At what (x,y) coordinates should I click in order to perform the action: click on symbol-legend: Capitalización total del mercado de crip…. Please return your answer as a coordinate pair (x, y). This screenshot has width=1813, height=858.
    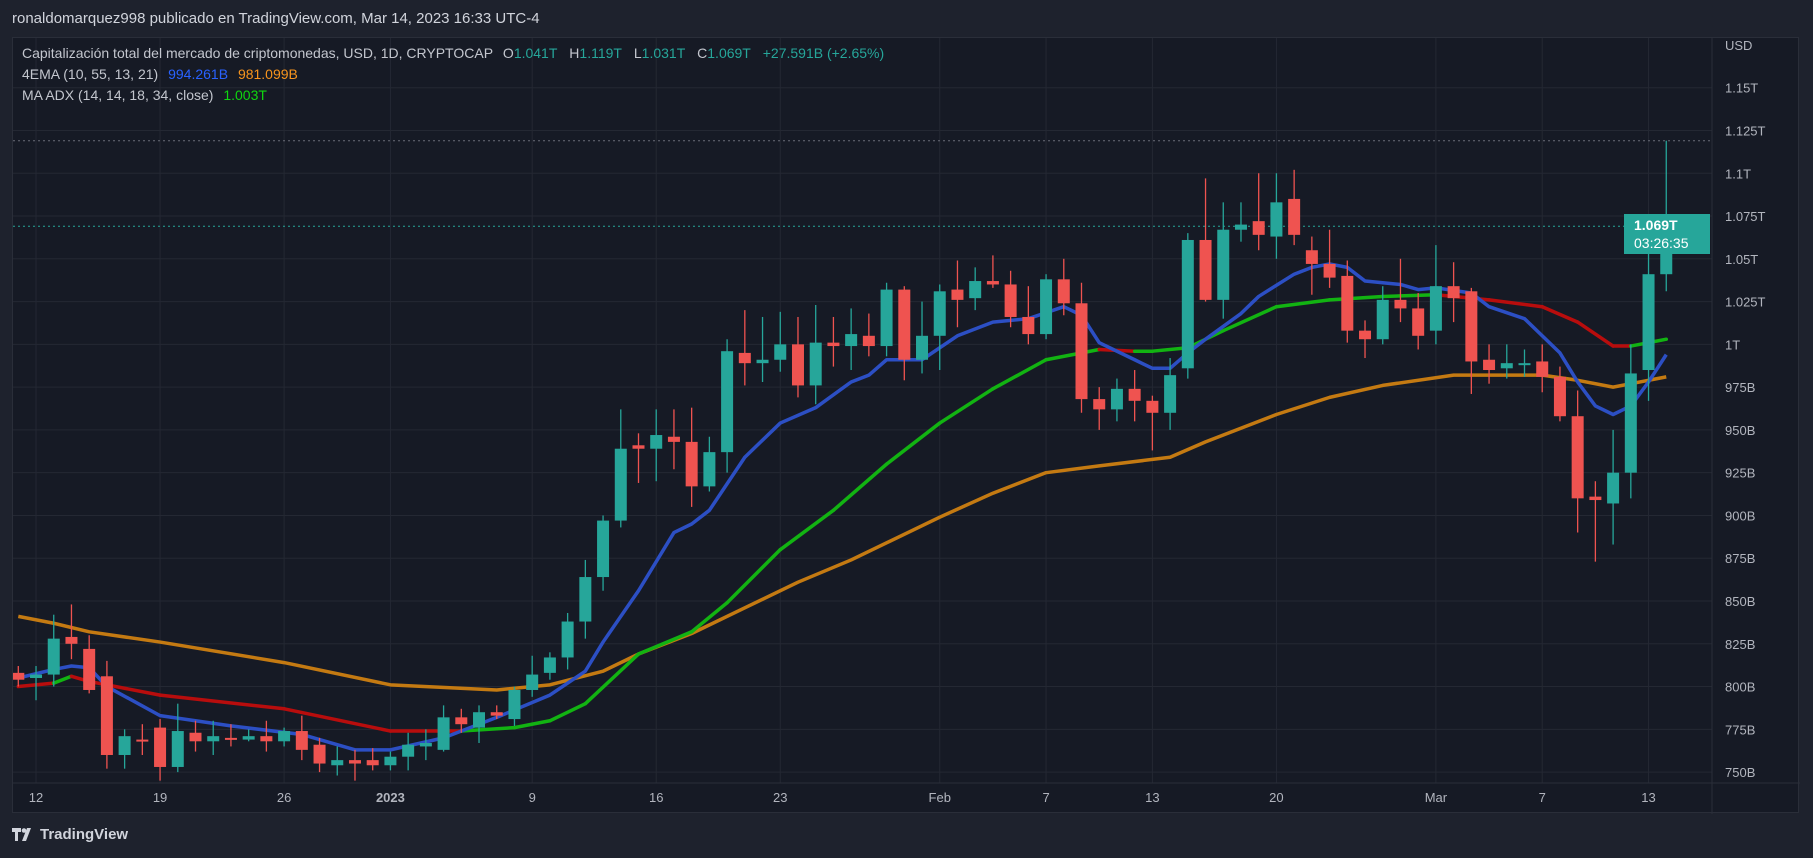
    Looking at the image, I should click on (456, 53).